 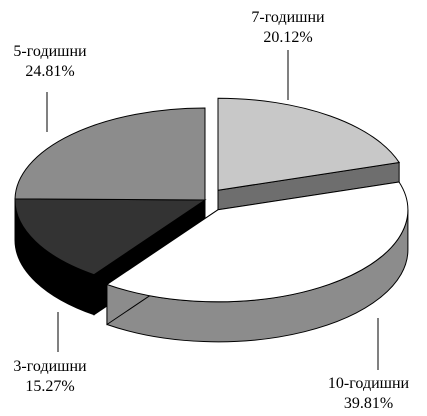 I want to click on slice-3-year, so click(x=110, y=237).